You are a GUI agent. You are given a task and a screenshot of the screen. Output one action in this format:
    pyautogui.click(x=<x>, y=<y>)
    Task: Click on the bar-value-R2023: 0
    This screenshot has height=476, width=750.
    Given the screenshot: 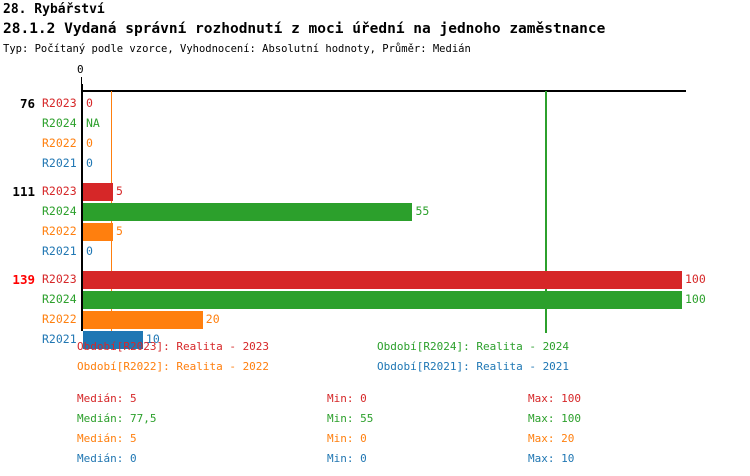 What is the action you would take?
    pyautogui.click(x=89, y=103)
    